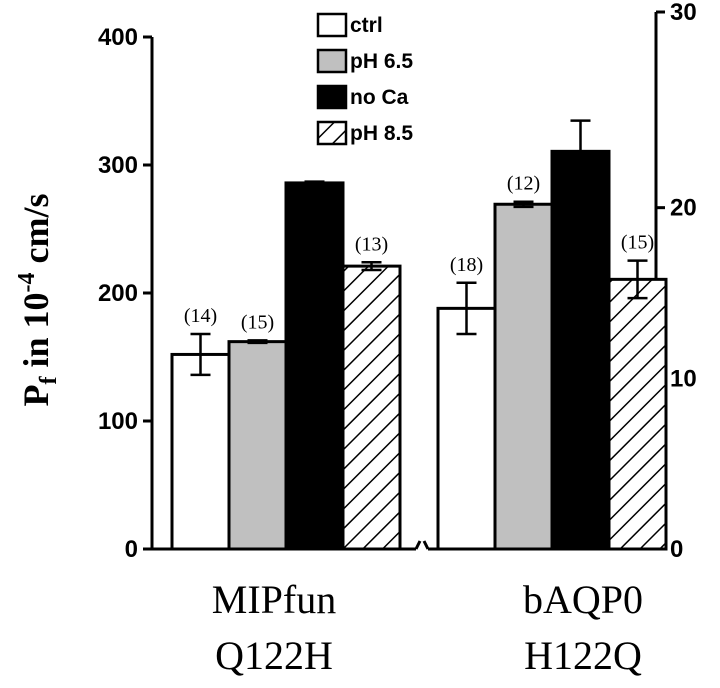  What do you see at coordinates (583, 655) in the screenshot?
I see `group-label-line2: H122Q` at bounding box center [583, 655].